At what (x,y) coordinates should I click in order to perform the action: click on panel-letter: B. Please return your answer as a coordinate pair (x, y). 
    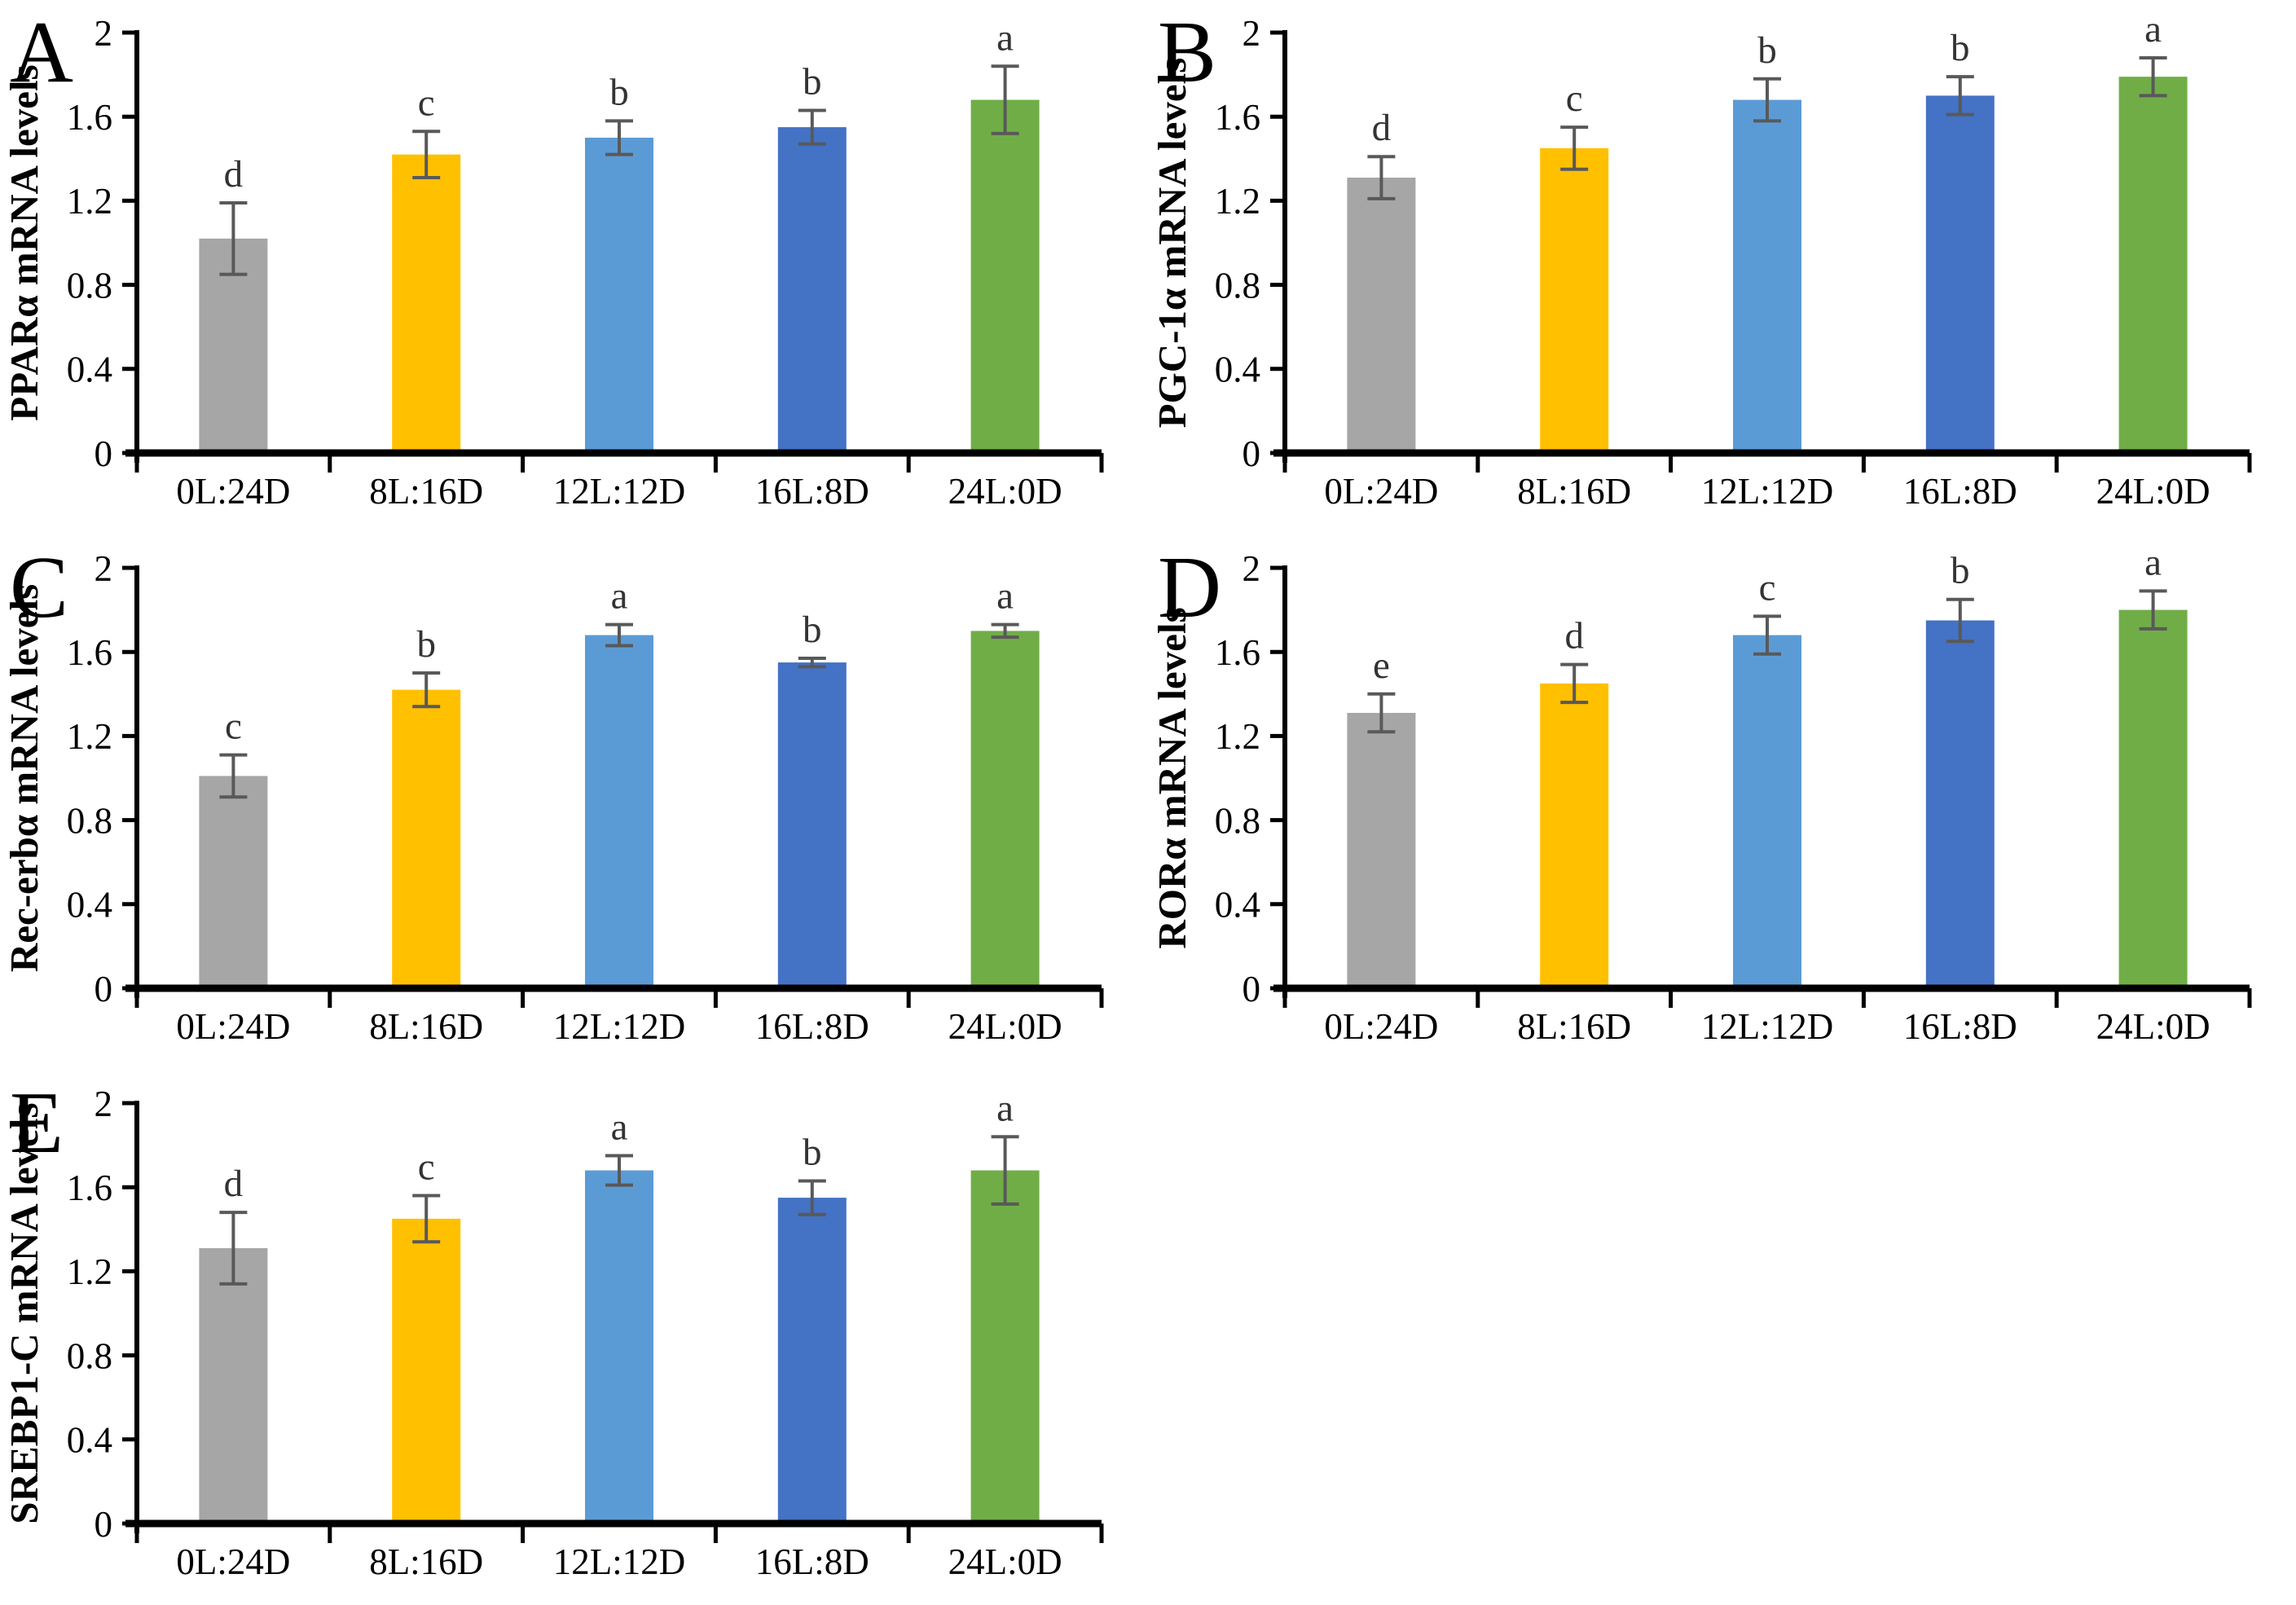
    Looking at the image, I should click on (1187, 52).